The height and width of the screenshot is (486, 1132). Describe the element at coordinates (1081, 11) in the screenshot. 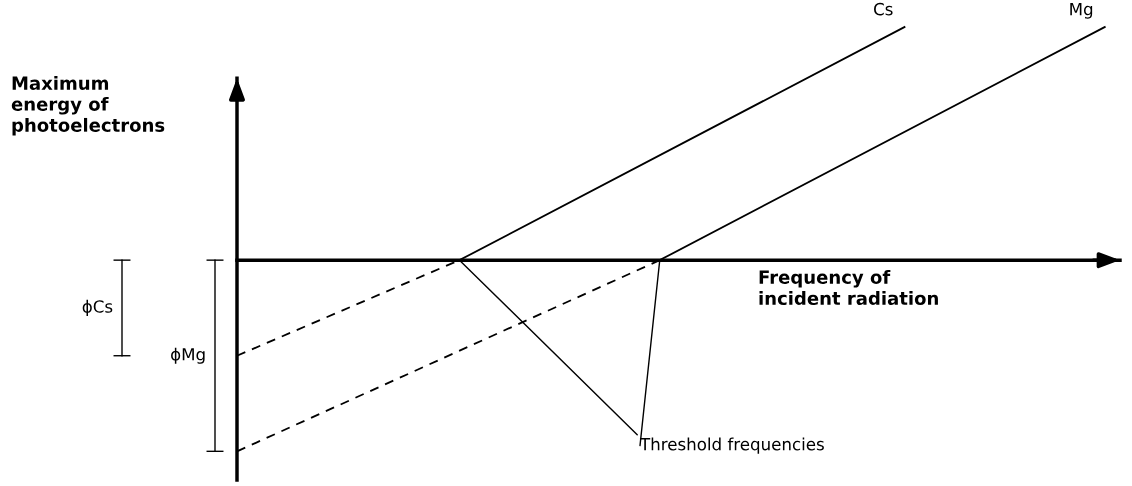

I see `series-label: Mg` at that location.